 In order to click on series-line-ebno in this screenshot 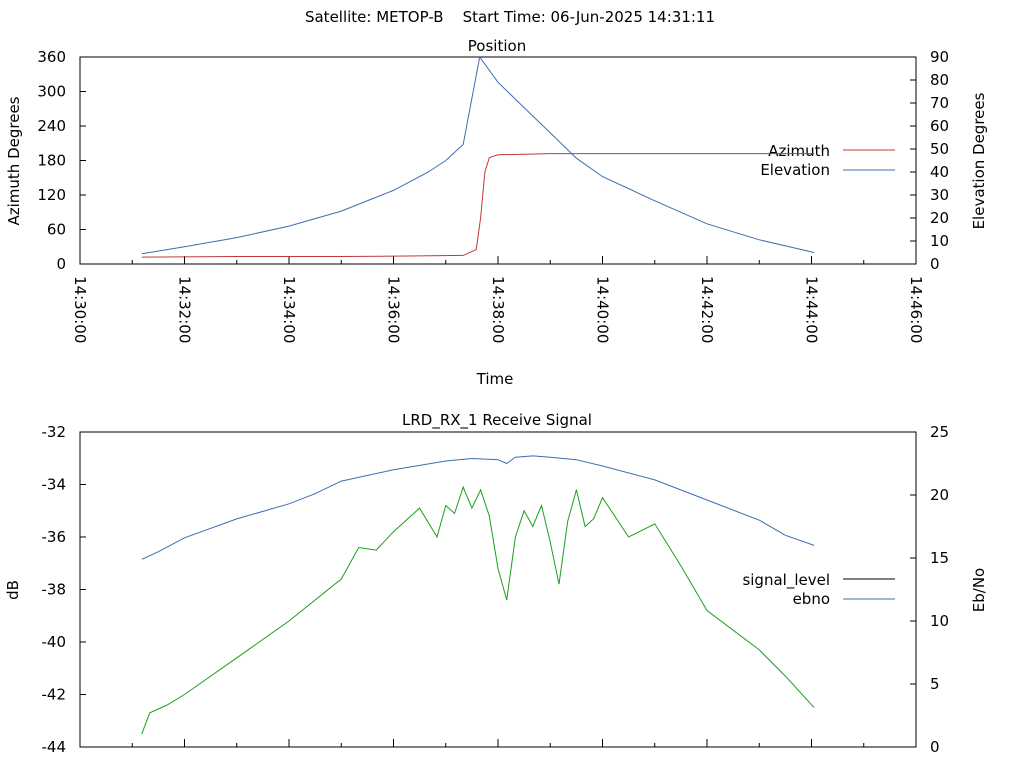, I will do `click(478, 507)`.